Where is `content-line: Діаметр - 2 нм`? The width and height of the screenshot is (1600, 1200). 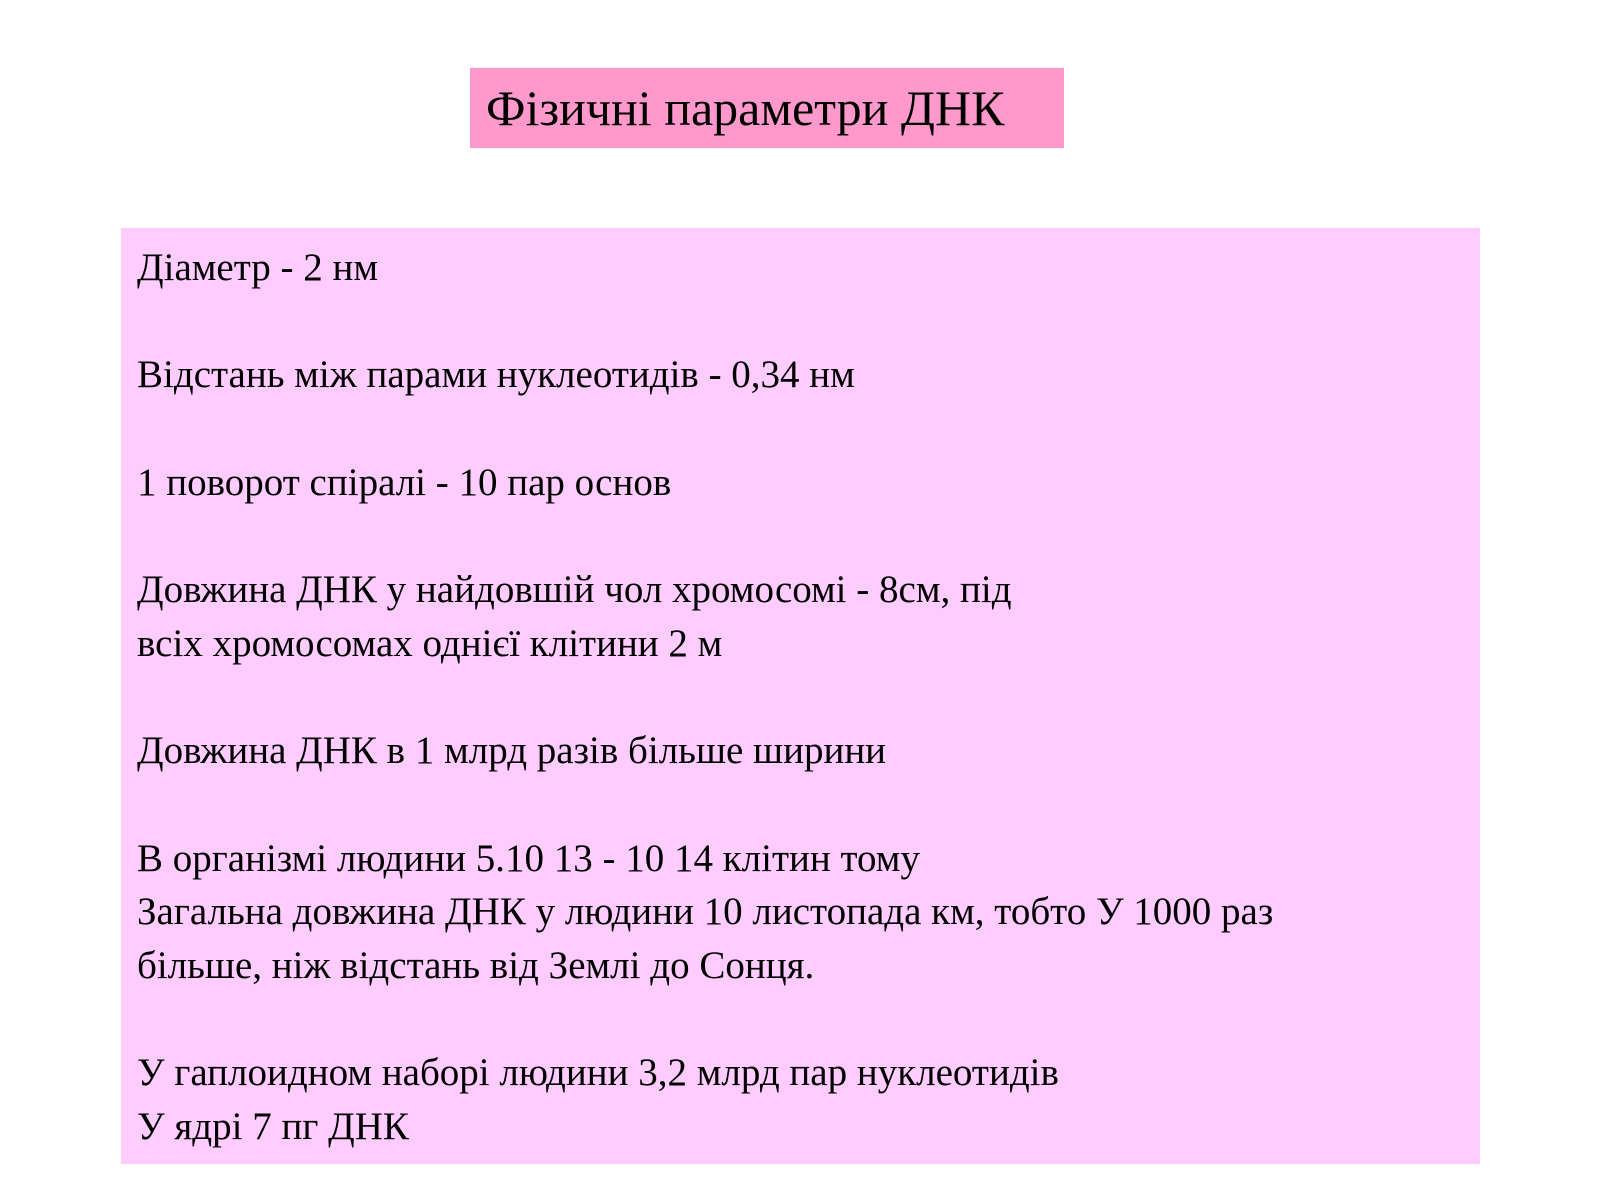 content-line: Діаметр - 2 нм is located at coordinates (258, 267).